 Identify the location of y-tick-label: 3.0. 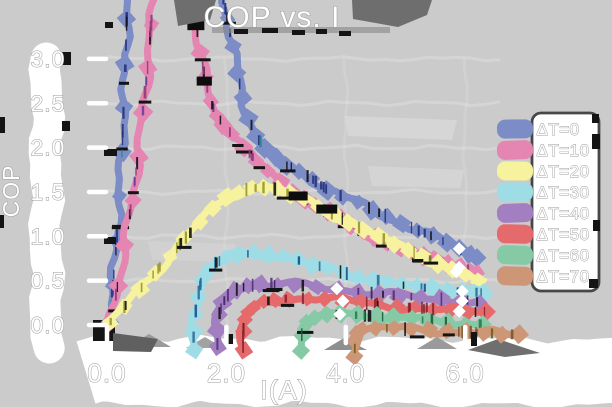
(48, 59).